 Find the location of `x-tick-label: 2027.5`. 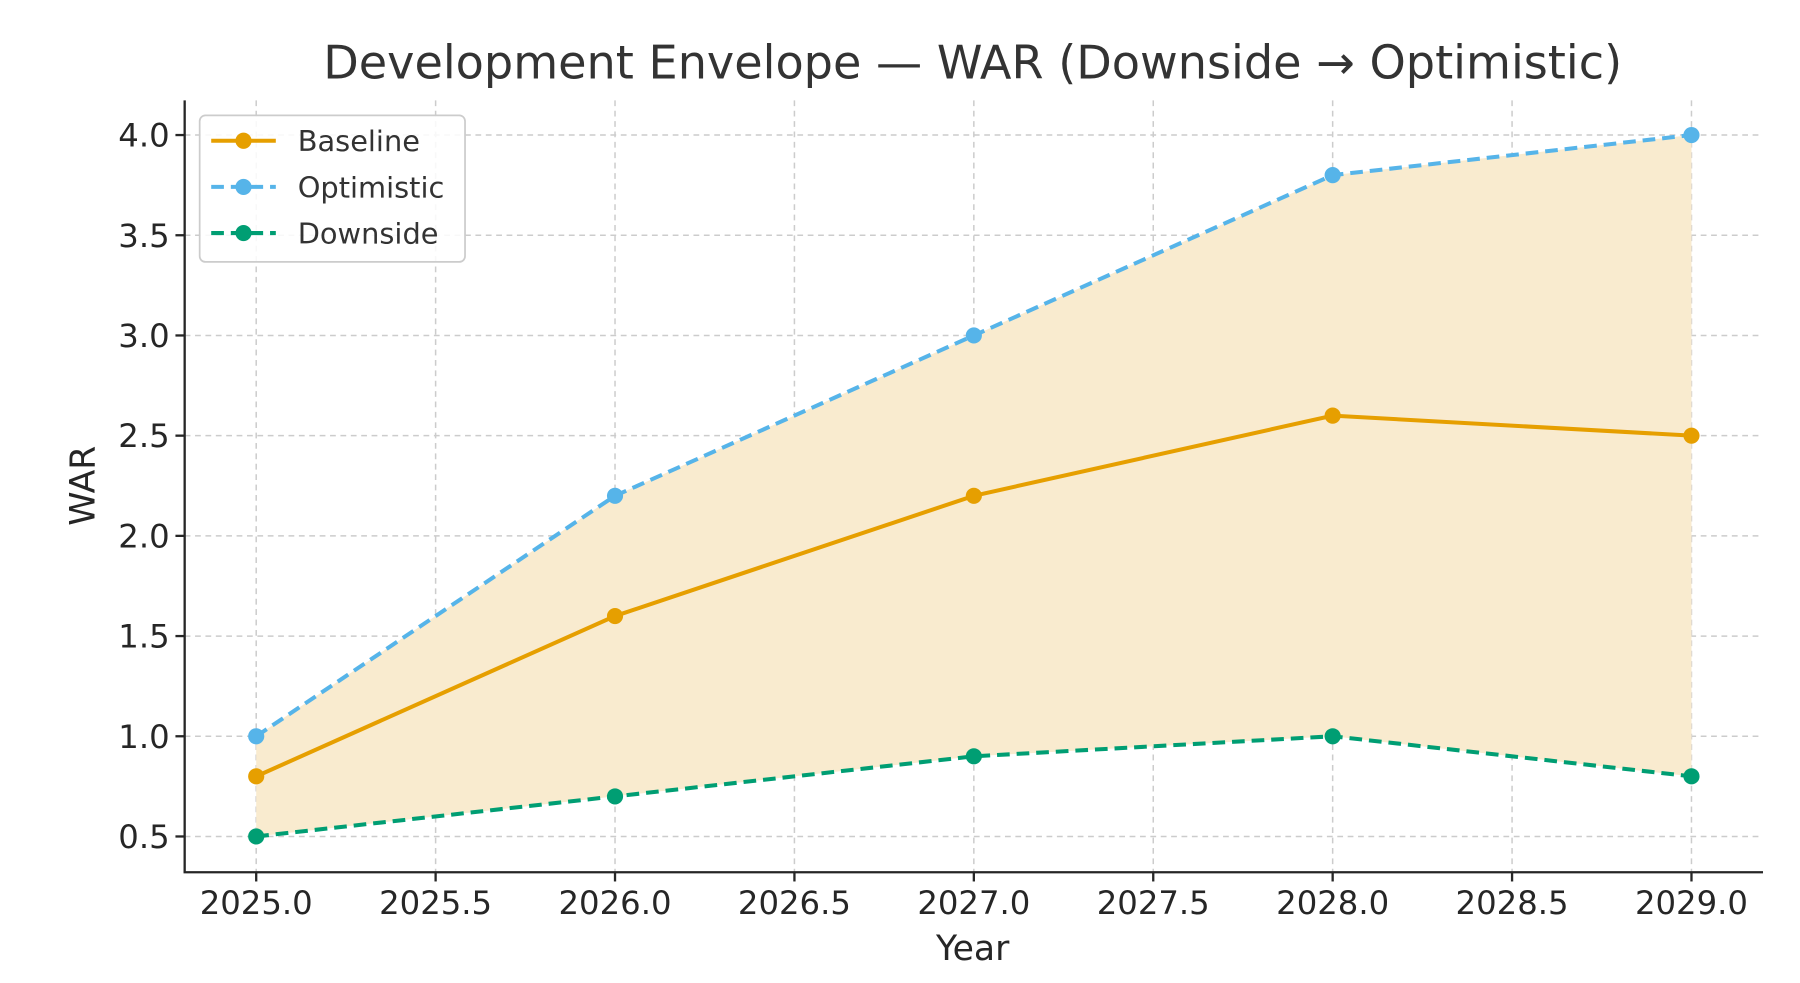

x-tick-label: 2027.5 is located at coordinates (1153, 903).